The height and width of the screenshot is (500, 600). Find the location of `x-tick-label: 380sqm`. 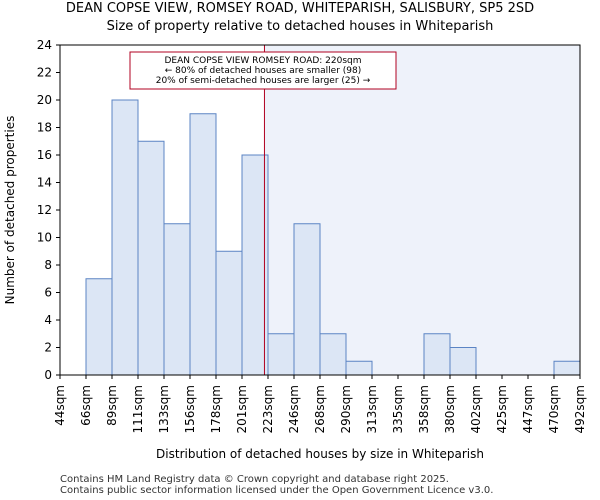

x-tick-label: 380sqm is located at coordinates (450, 409).